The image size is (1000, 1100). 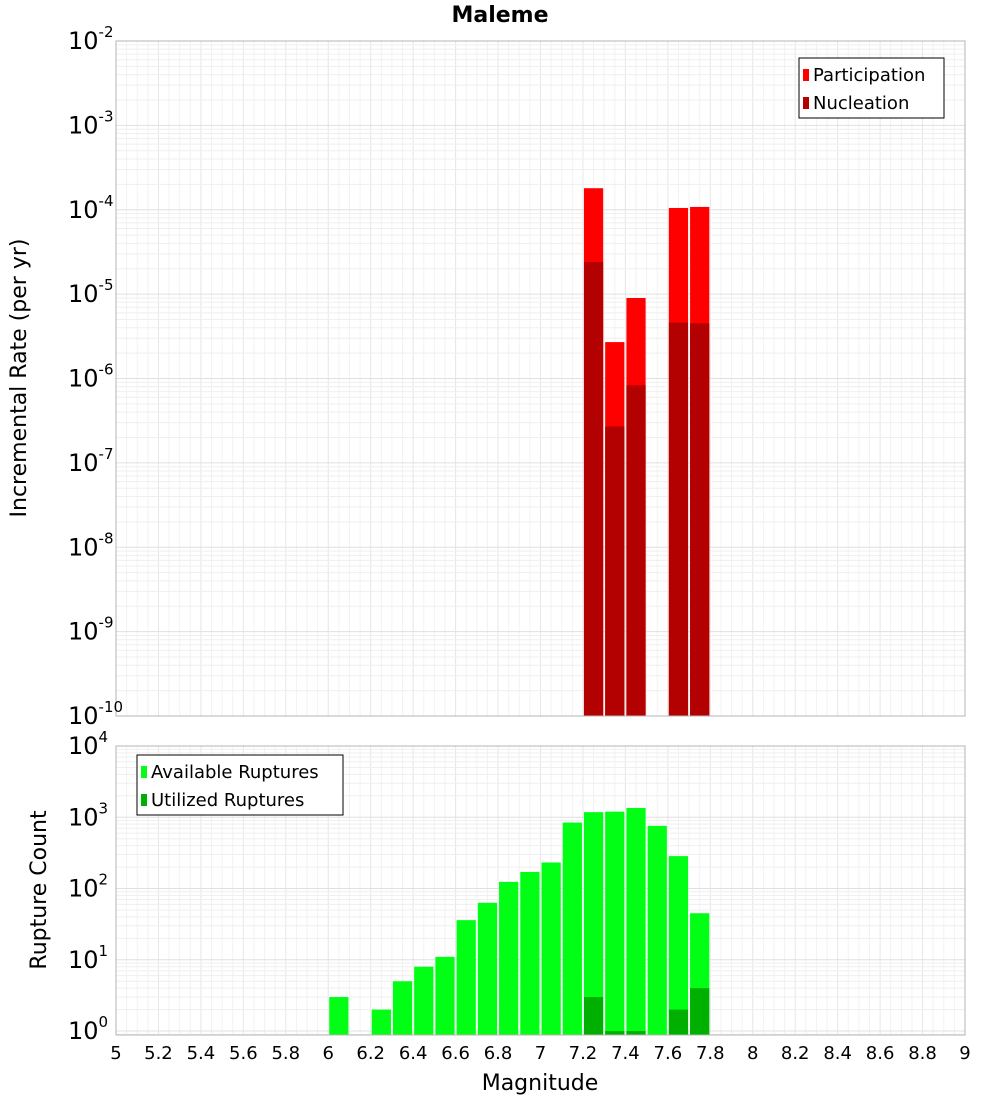 What do you see at coordinates (91, 545) in the screenshot?
I see `top-y-tick-label: 10⁻⁸` at bounding box center [91, 545].